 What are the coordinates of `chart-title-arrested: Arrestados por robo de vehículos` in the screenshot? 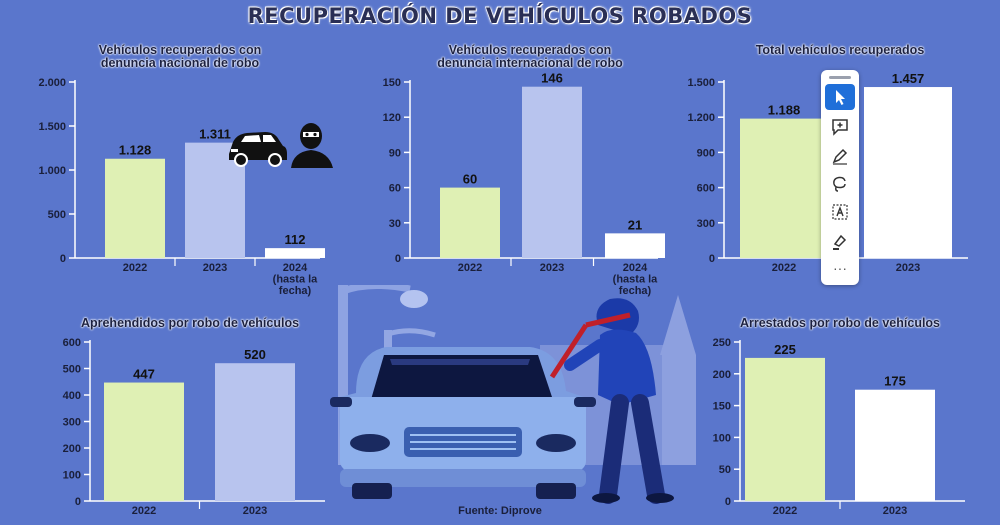 It's located at (840, 323).